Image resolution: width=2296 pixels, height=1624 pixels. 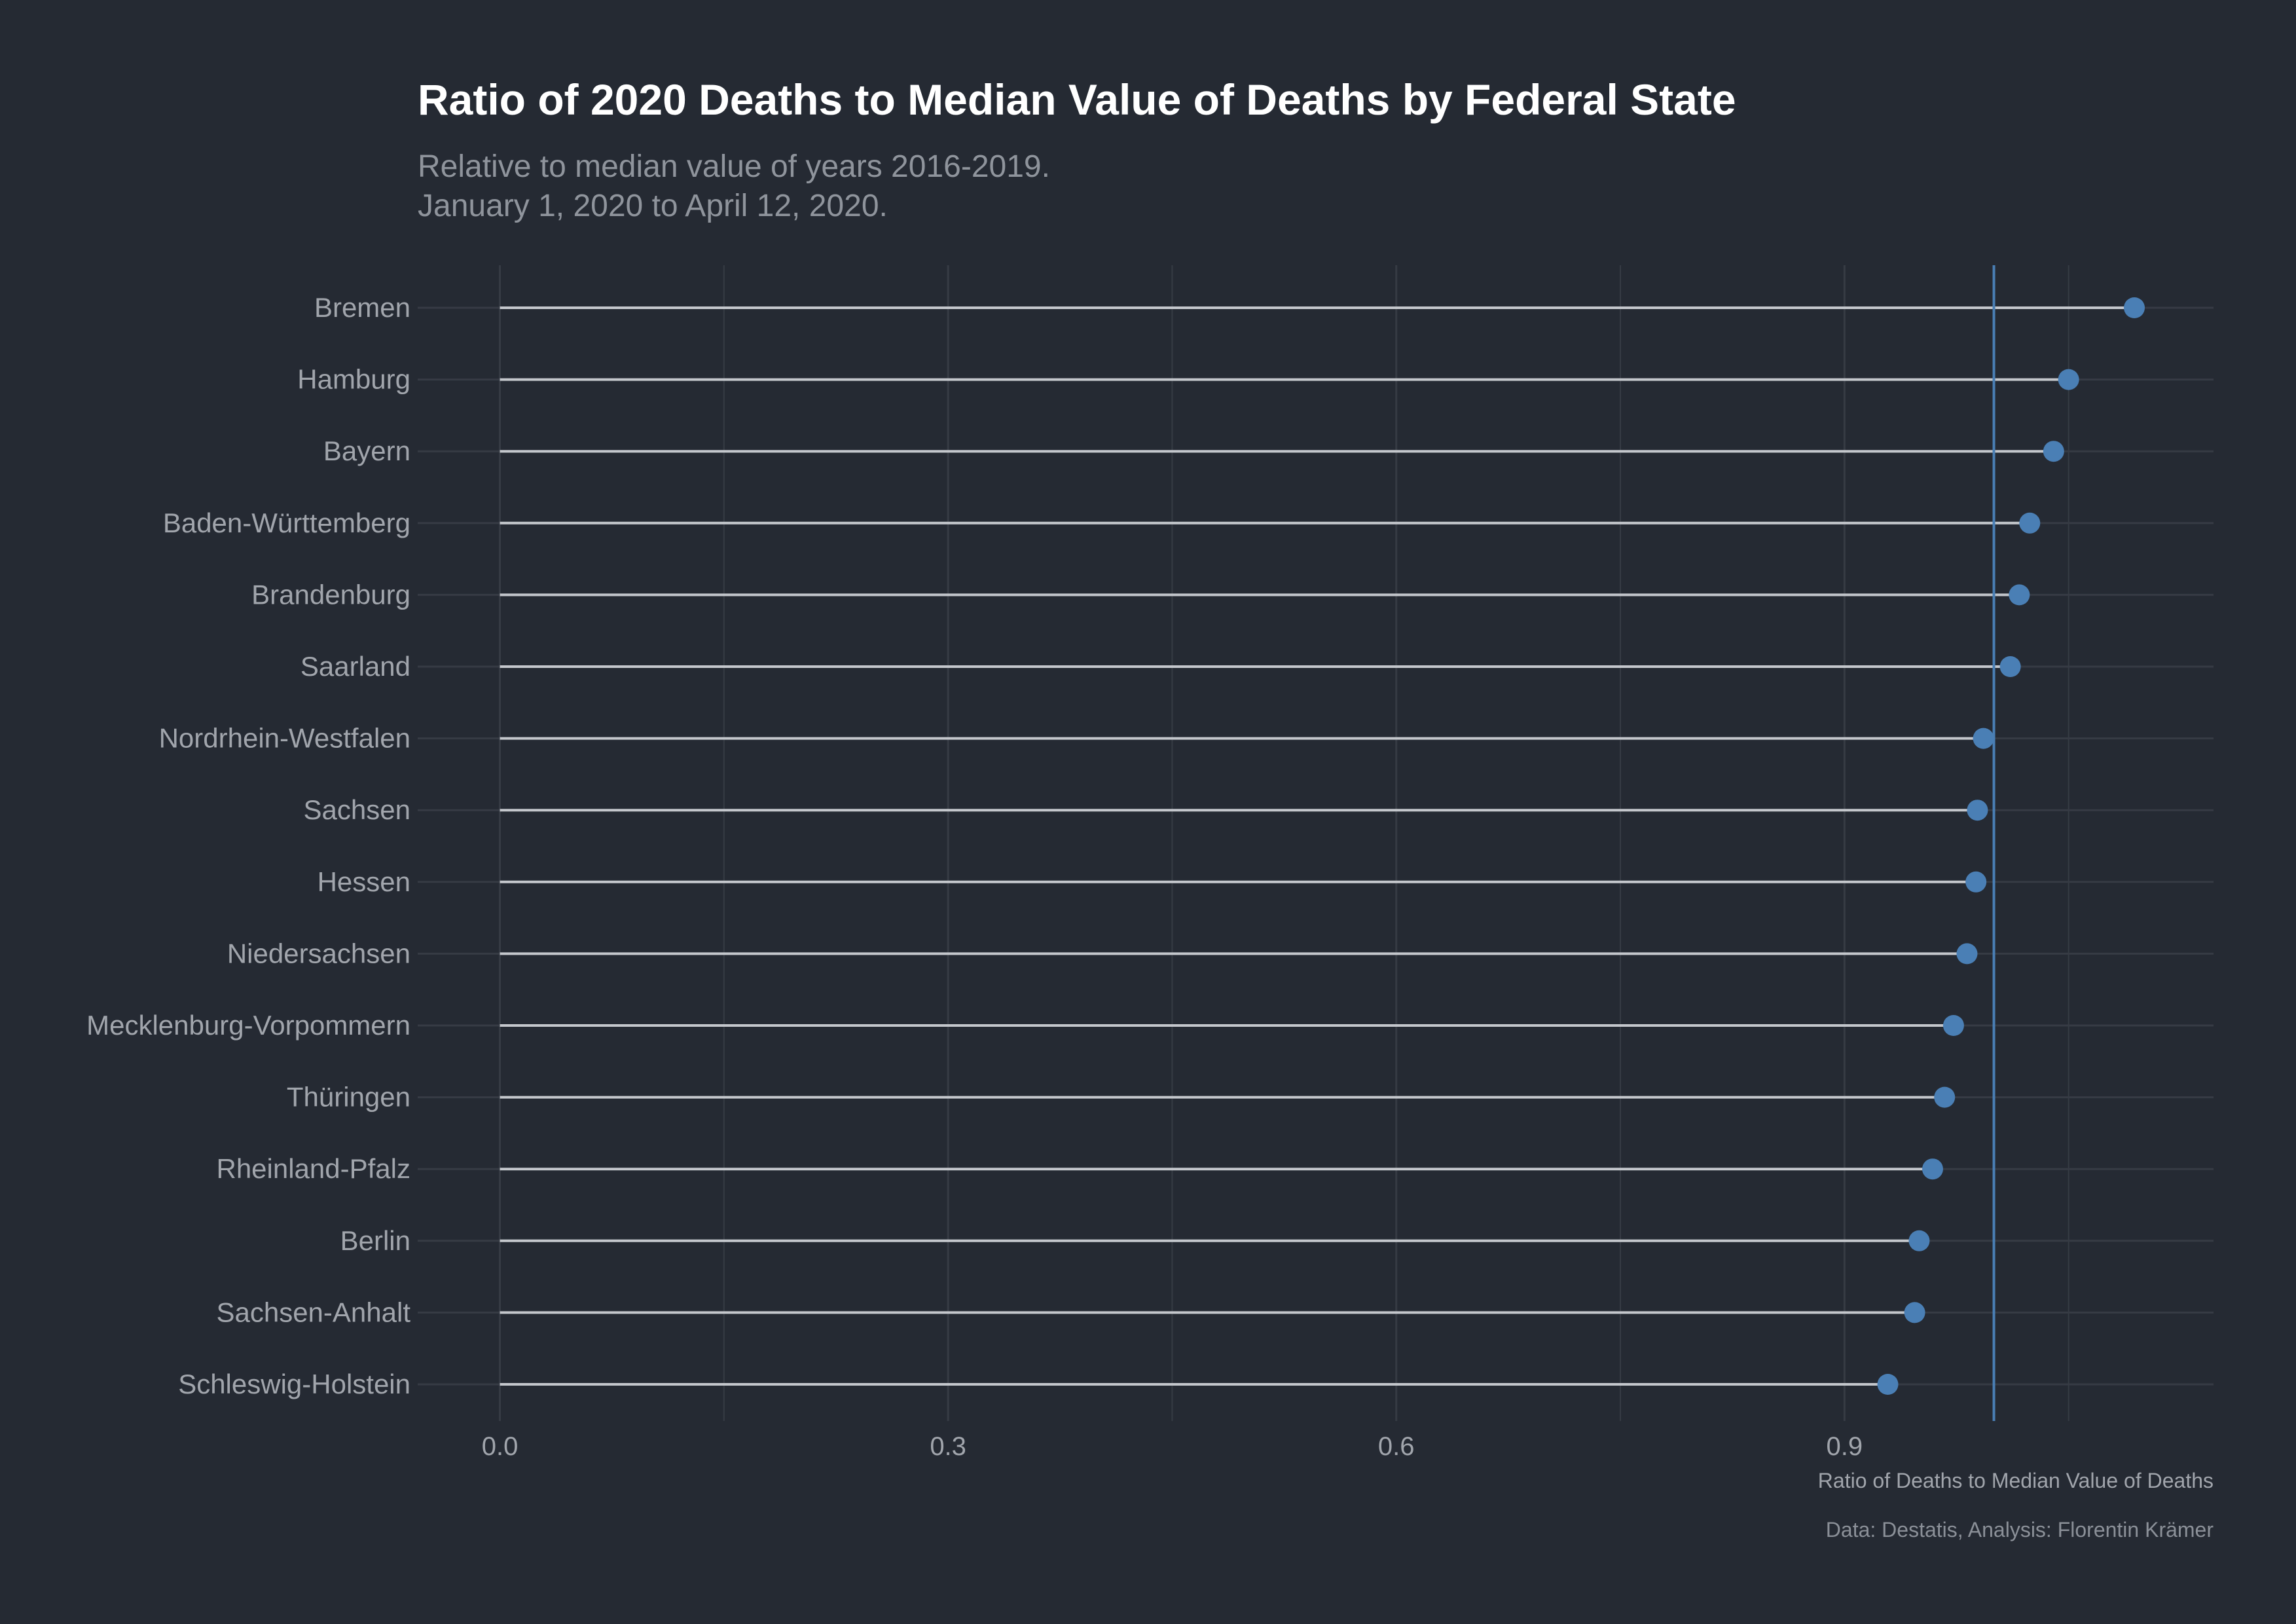 What do you see at coordinates (355, 666) in the screenshot?
I see `y-tick-label: Saarland` at bounding box center [355, 666].